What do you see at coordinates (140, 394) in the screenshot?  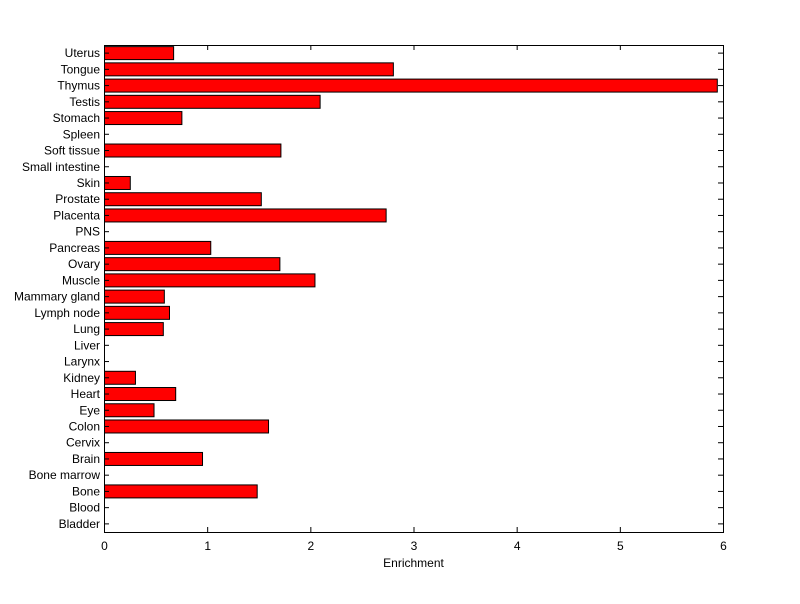 I see `bar-heart` at bounding box center [140, 394].